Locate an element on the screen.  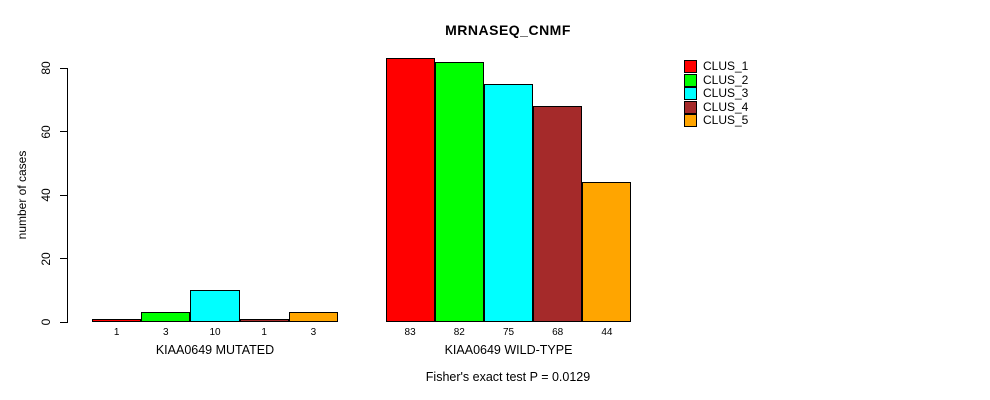
legend-item: CLUS_3 is located at coordinates (716, 93).